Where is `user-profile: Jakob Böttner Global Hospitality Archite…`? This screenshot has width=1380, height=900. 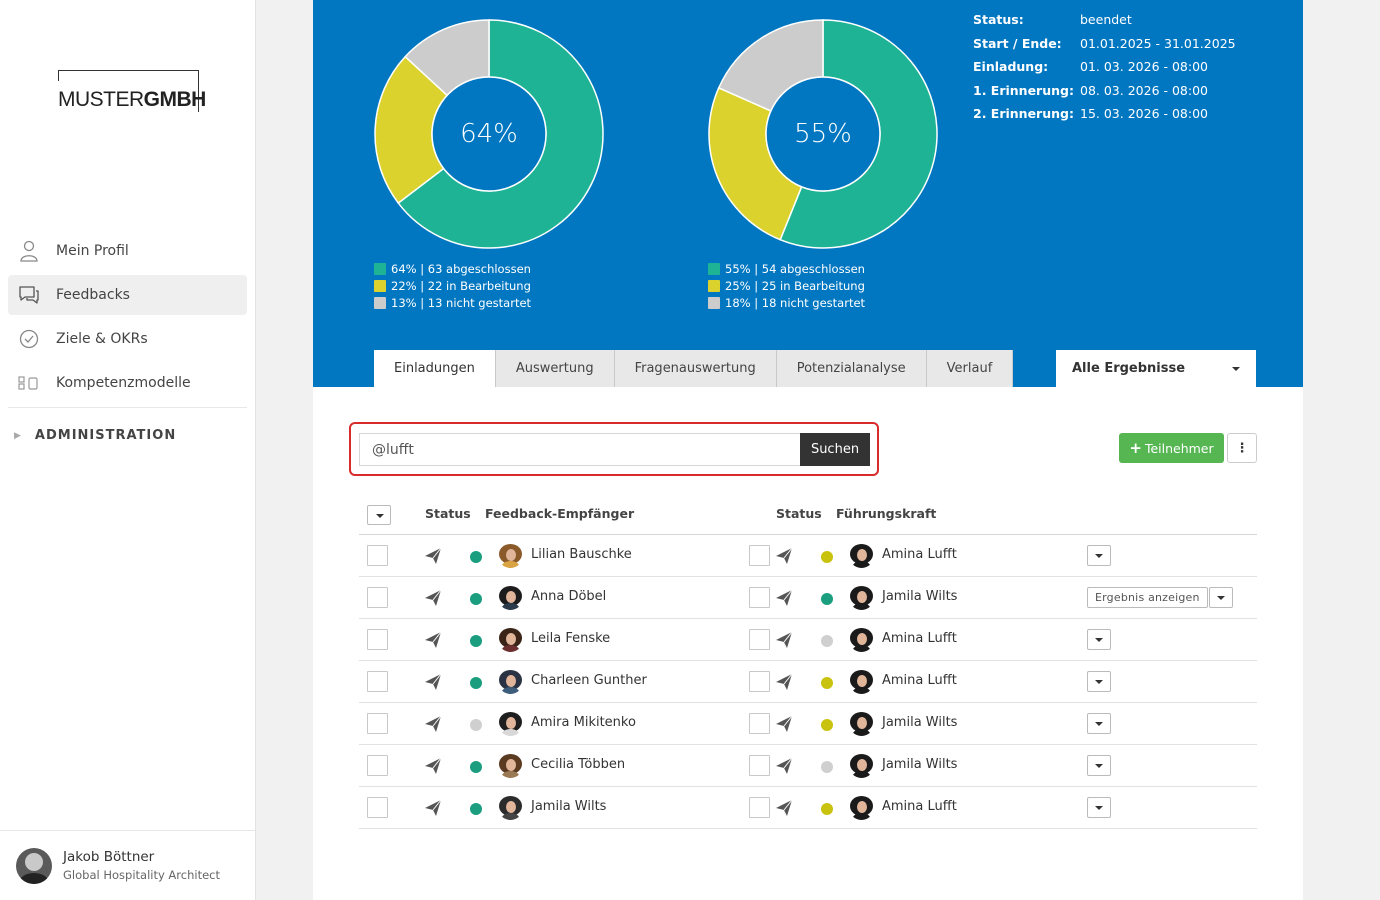 user-profile: Jakob Böttner Global Hospitality Archite… is located at coordinates (127, 865).